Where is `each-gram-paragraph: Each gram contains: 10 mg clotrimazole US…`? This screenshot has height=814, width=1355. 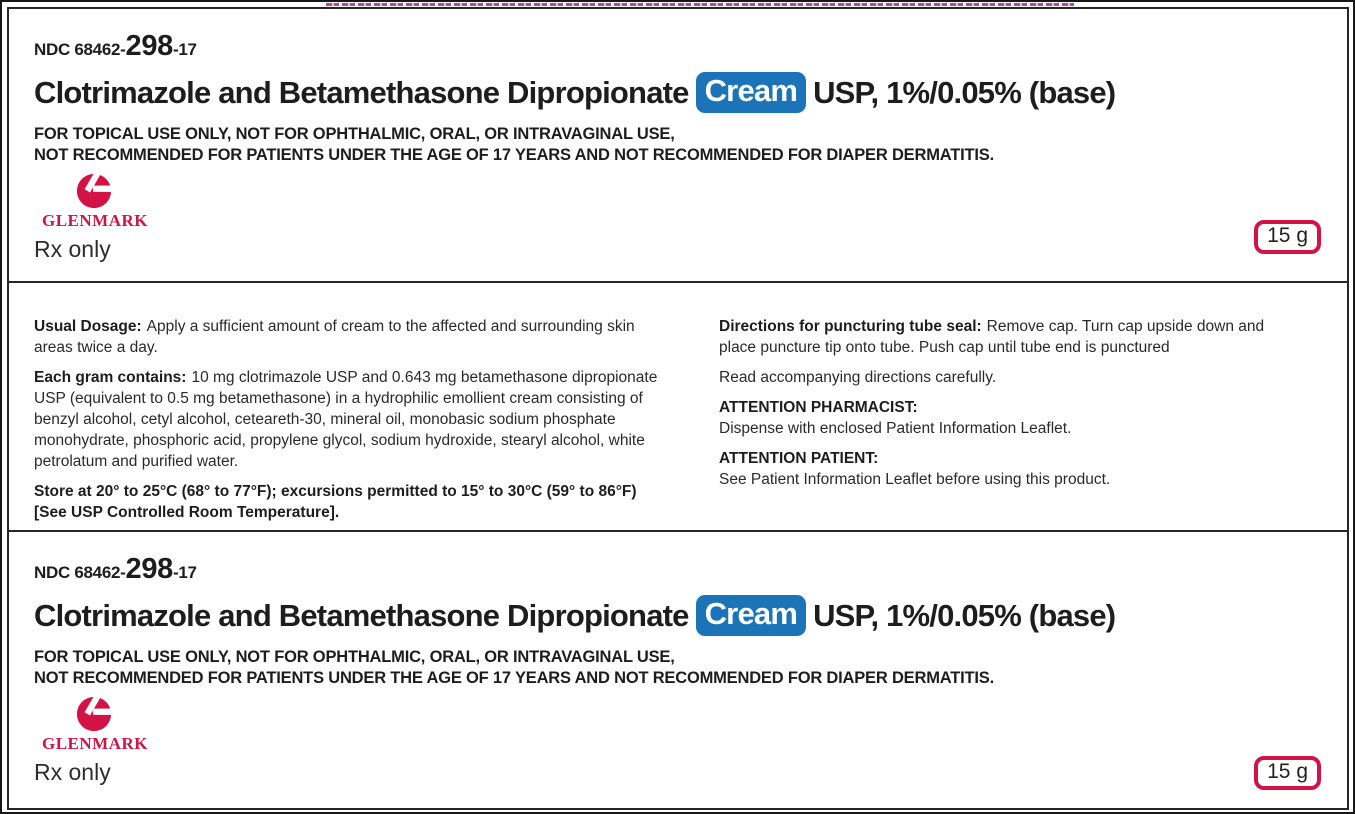 each-gram-paragraph: Each gram contains: 10 mg clotrimazole US… is located at coordinates (353, 419).